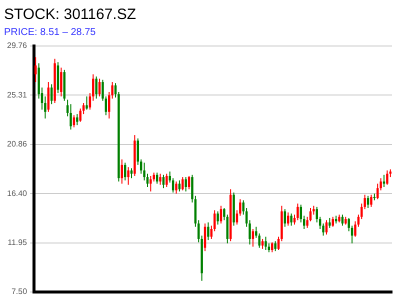  Describe the element at coordinates (70, 15) in the screenshot. I see `chart-title: STOCK: 301167.SZ` at that location.